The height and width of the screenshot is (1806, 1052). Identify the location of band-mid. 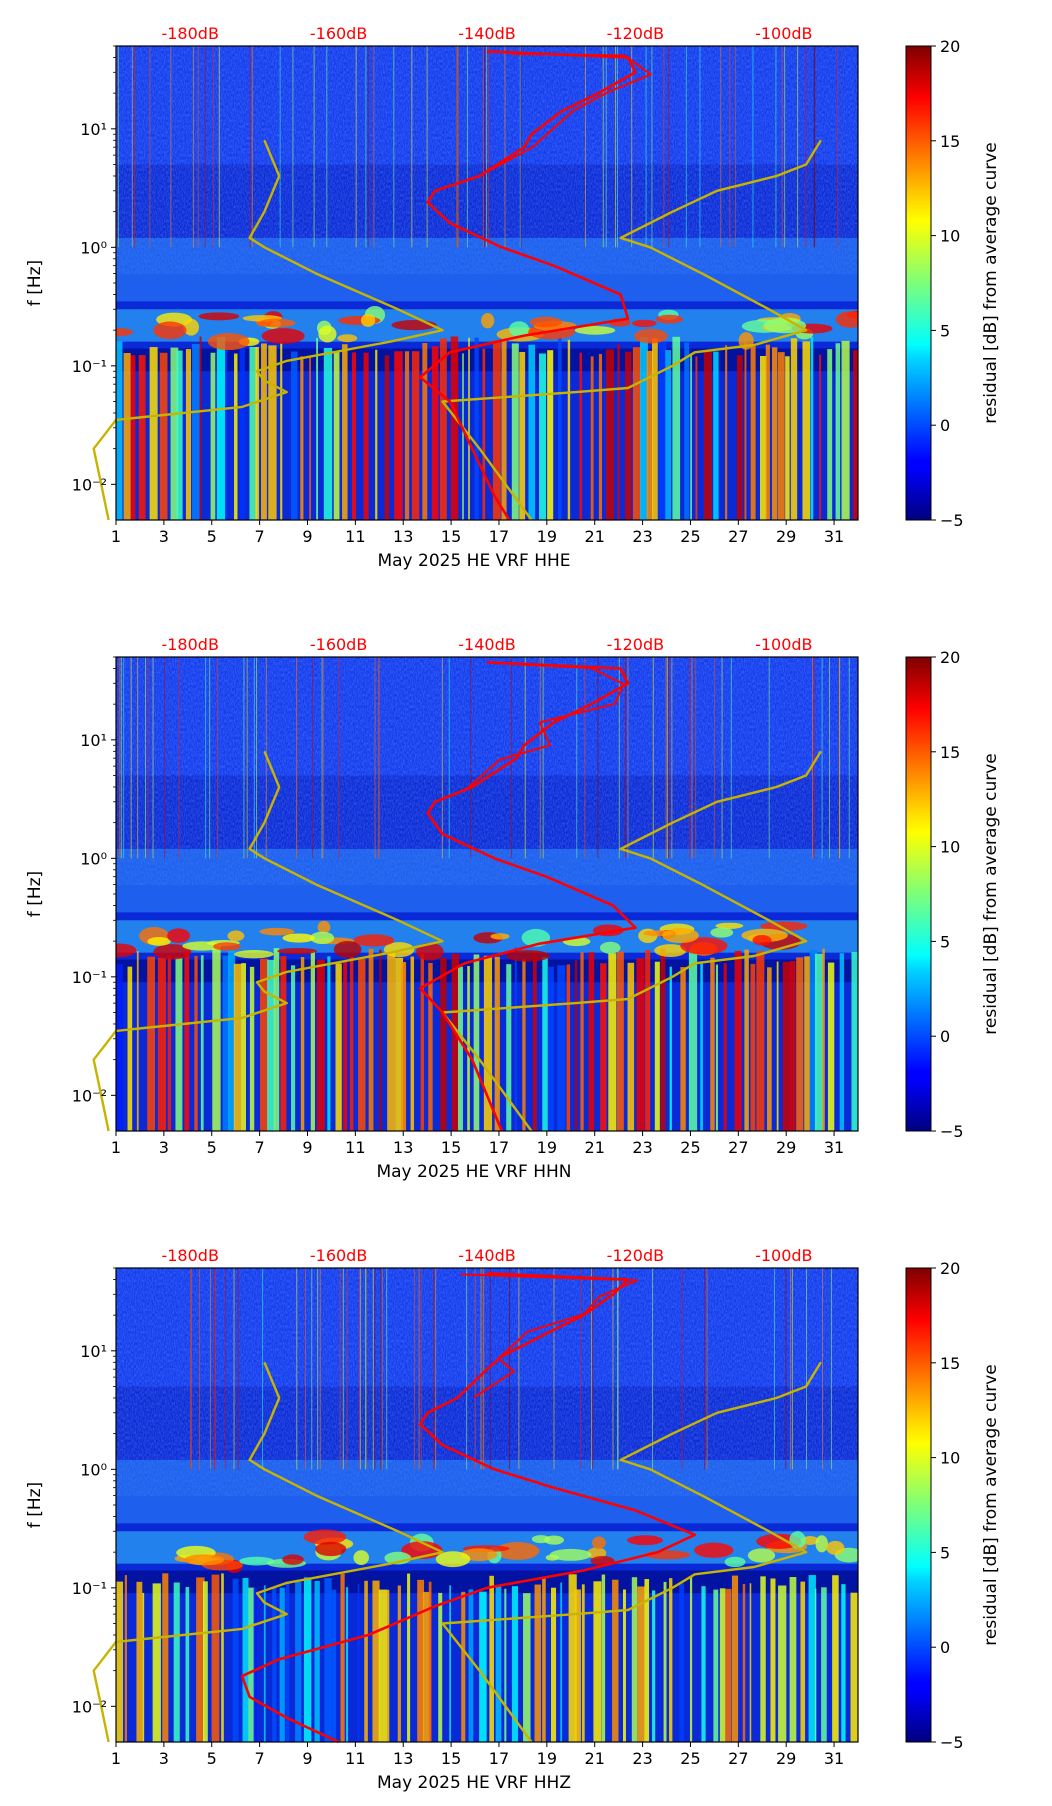
(487, 269).